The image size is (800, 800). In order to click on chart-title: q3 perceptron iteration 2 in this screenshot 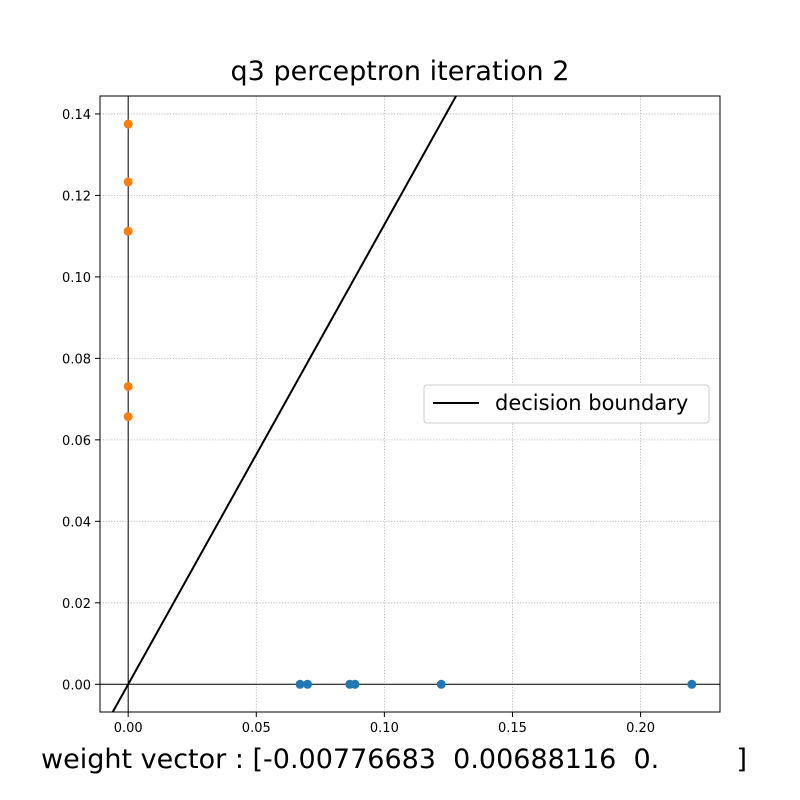, I will do `click(400, 71)`.